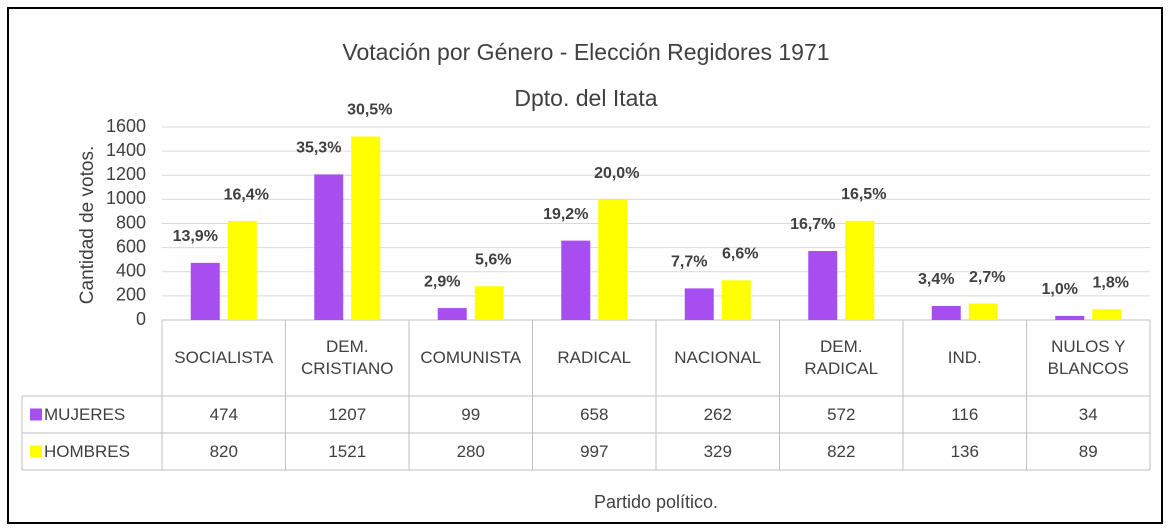 The width and height of the screenshot is (1170, 531). I want to click on y-tick-label: 400, so click(131, 271).